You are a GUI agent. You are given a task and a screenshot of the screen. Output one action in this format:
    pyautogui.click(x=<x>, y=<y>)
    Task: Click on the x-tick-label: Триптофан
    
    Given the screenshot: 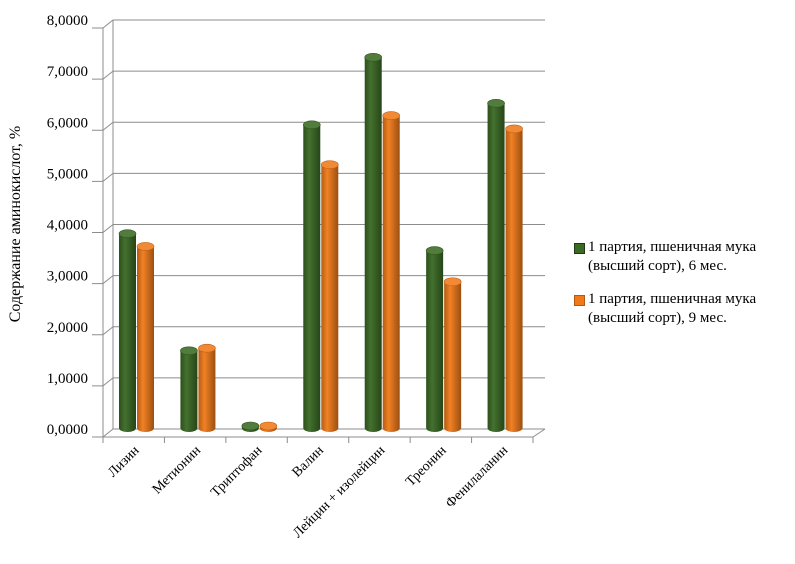 What is the action you would take?
    pyautogui.click(x=236, y=471)
    